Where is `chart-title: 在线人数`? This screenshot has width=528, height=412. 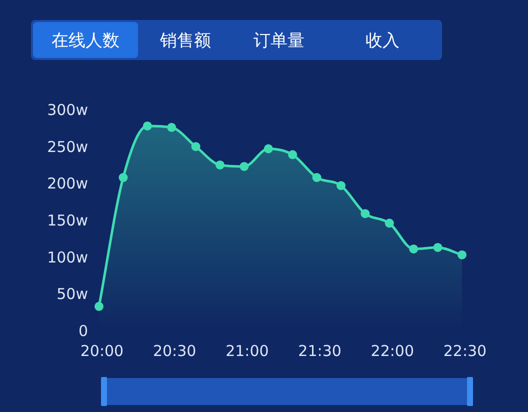
chart-title: 在线人数 is located at coordinates (86, 41).